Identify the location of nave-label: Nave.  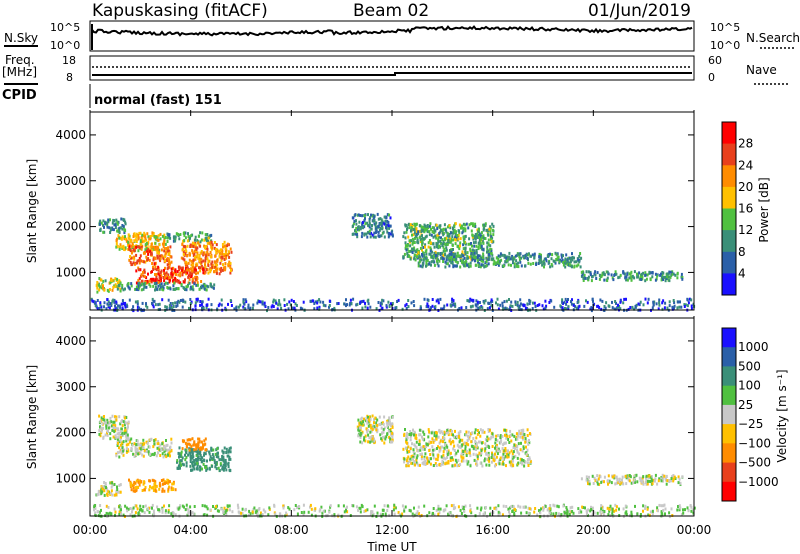
(761, 70).